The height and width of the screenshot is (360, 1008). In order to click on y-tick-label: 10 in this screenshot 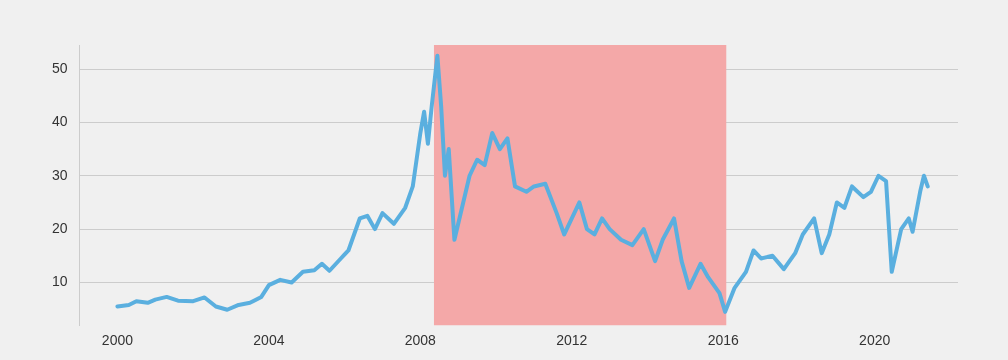, I will do `click(59, 281)`.